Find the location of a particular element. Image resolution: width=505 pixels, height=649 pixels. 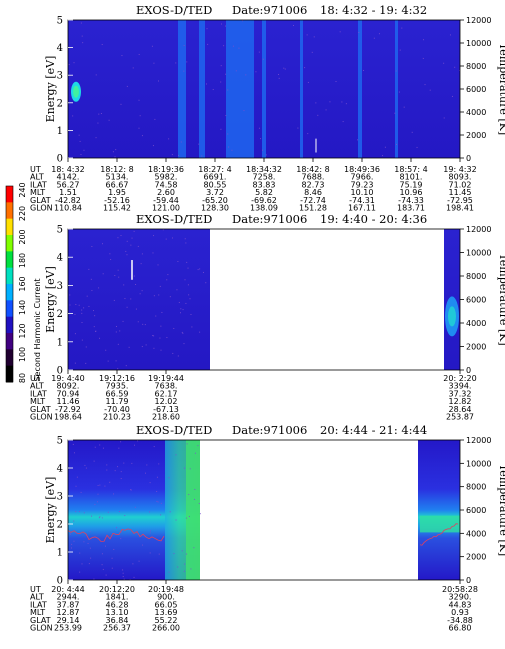

colorbar-tick-label: 160 is located at coordinates (22, 283).